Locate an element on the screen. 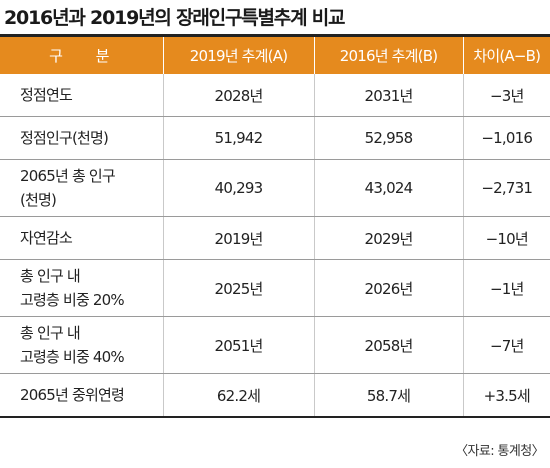 The height and width of the screenshot is (468, 550). header-difference: 차이(A−B) is located at coordinates (506, 55).